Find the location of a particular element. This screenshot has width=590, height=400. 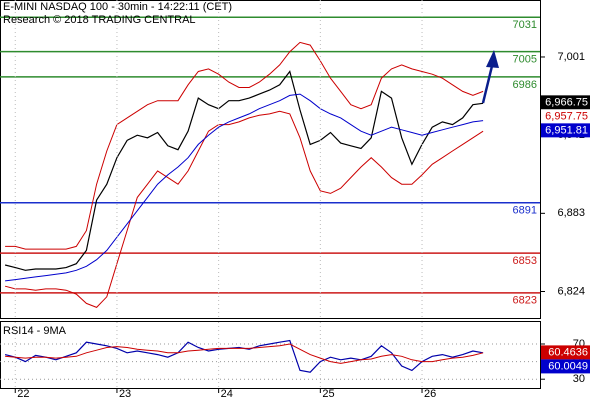

arrow-shaft is located at coordinates (487, 84).